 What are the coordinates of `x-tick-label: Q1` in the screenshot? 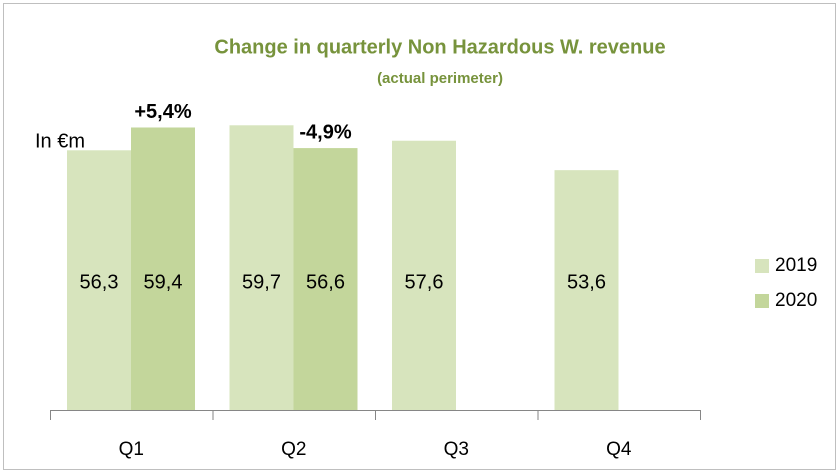 It's located at (131, 449).